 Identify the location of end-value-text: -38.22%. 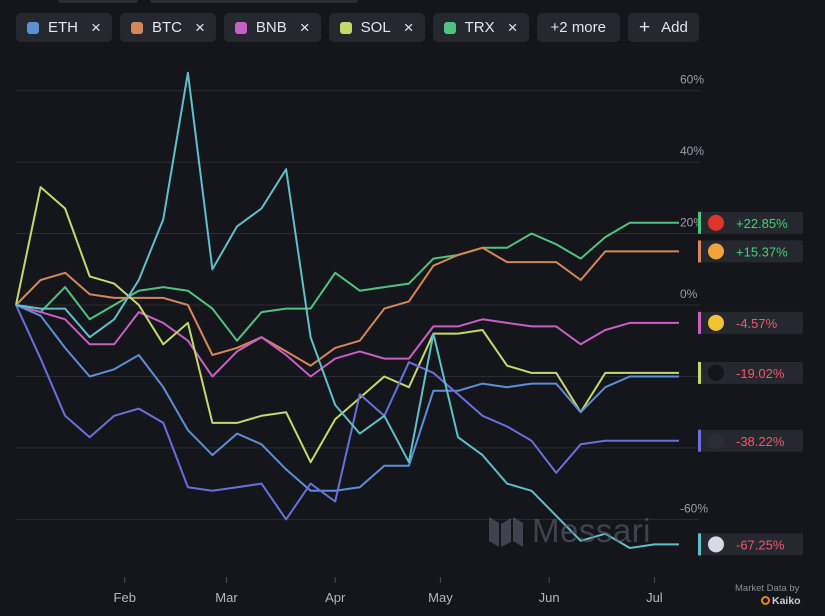
(760, 441).